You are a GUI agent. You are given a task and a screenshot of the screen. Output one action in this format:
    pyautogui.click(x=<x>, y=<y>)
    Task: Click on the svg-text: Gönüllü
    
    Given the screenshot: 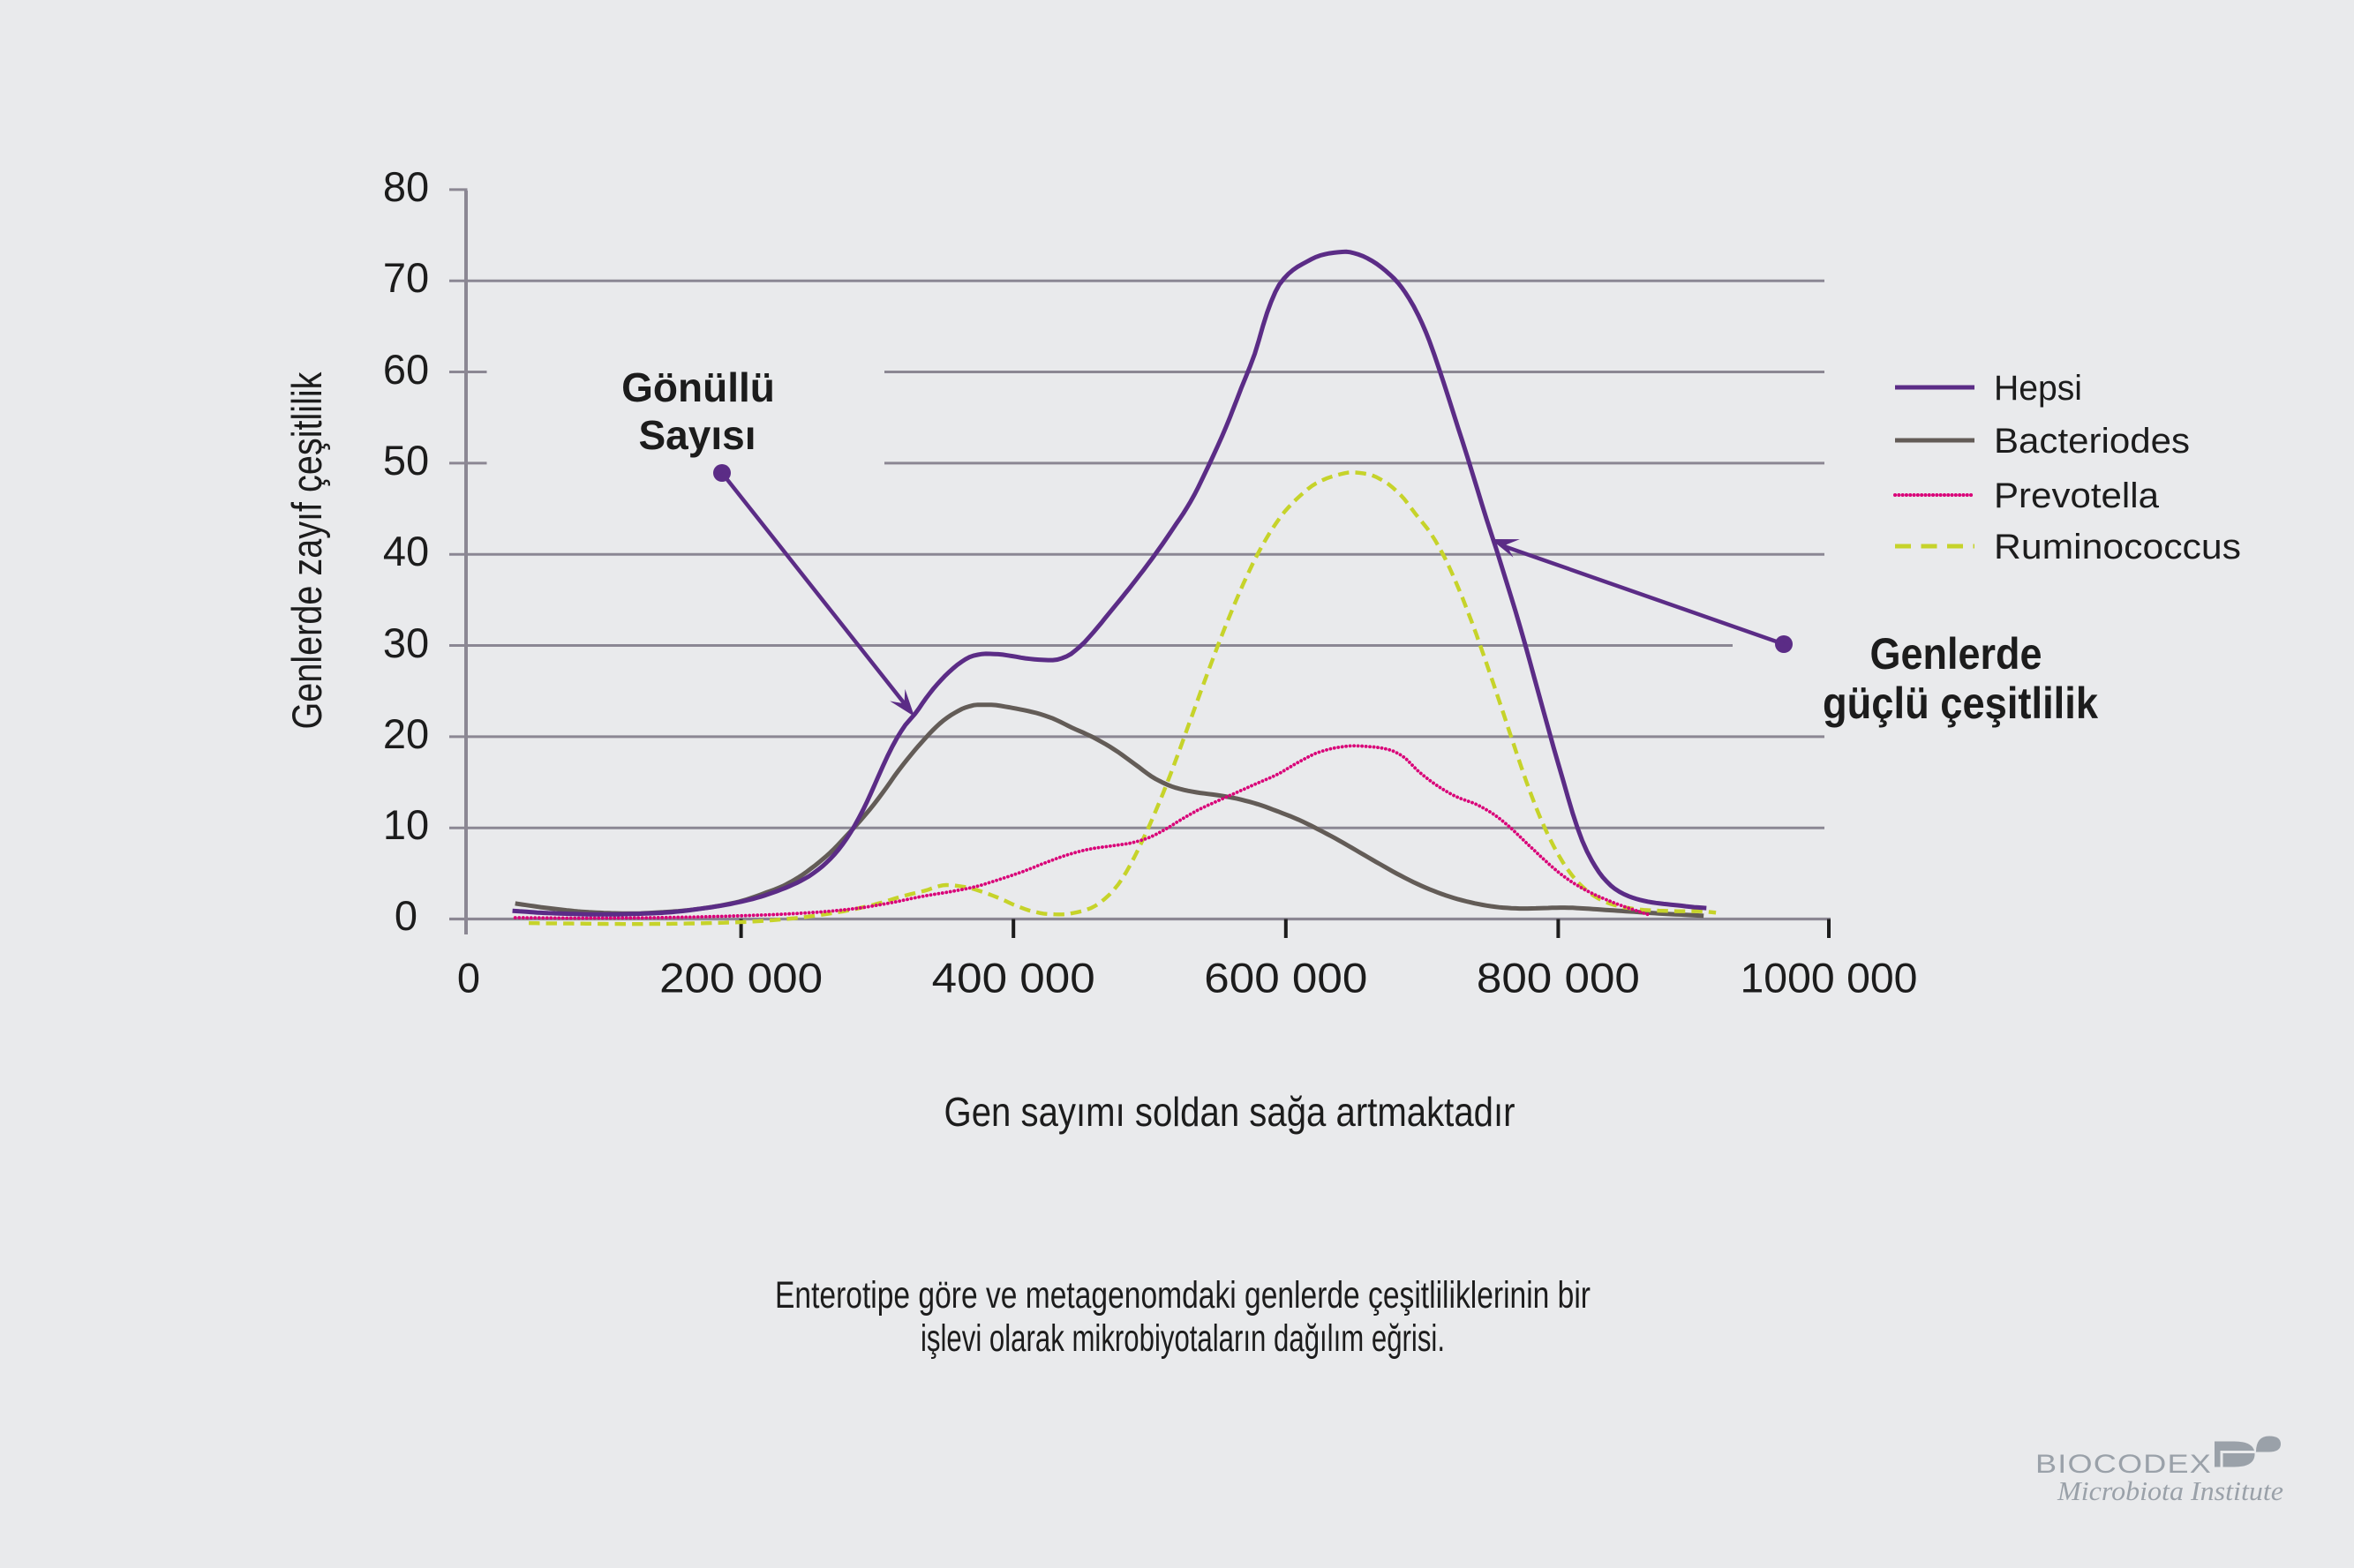 What is the action you would take?
    pyautogui.click(x=698, y=387)
    